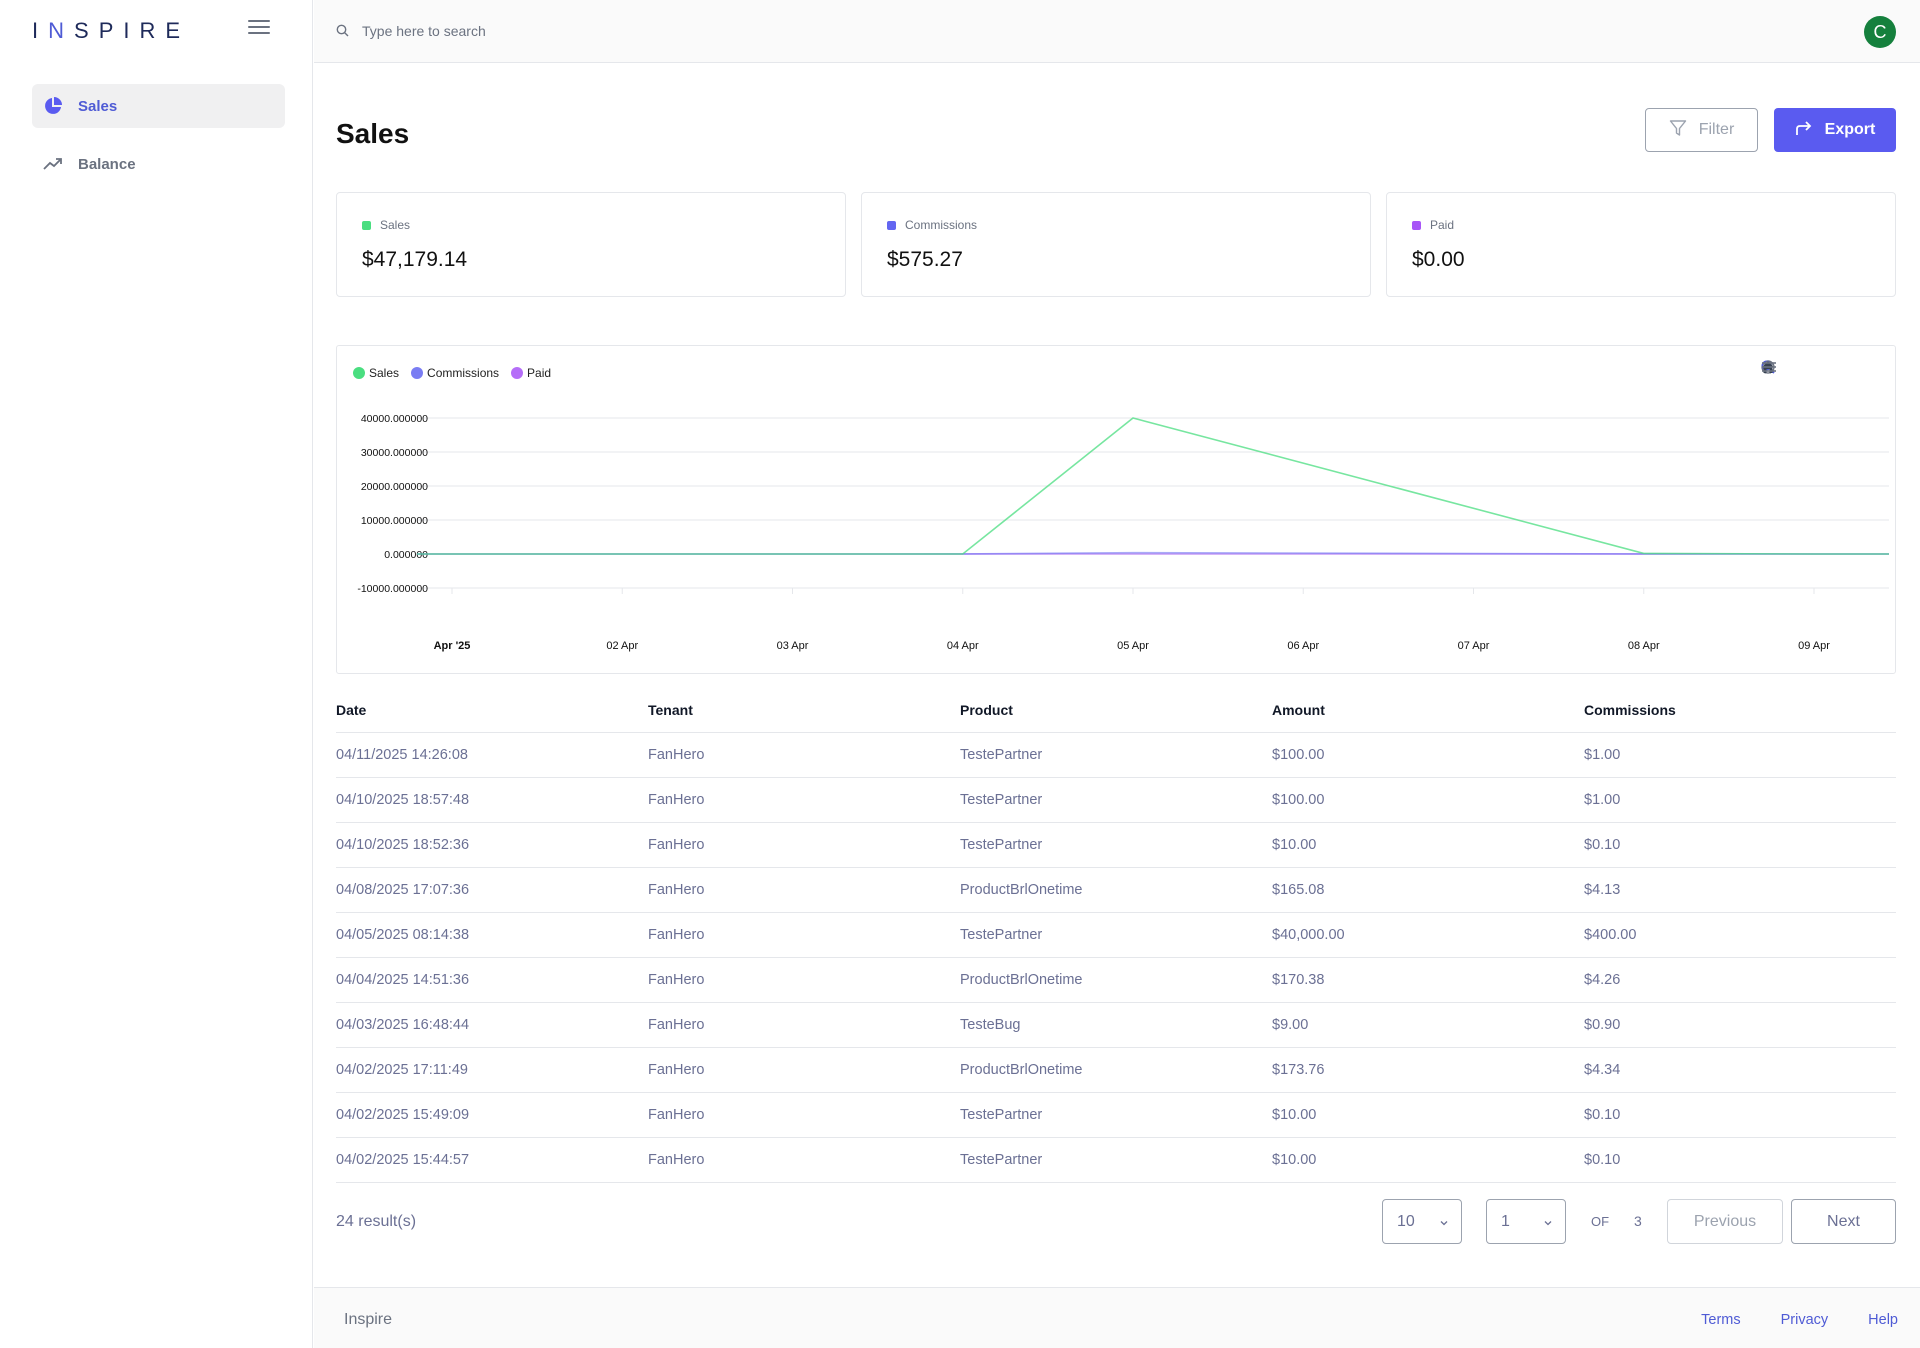  I want to click on summary-card-commissions: Commissions $575.27, so click(1116, 244).